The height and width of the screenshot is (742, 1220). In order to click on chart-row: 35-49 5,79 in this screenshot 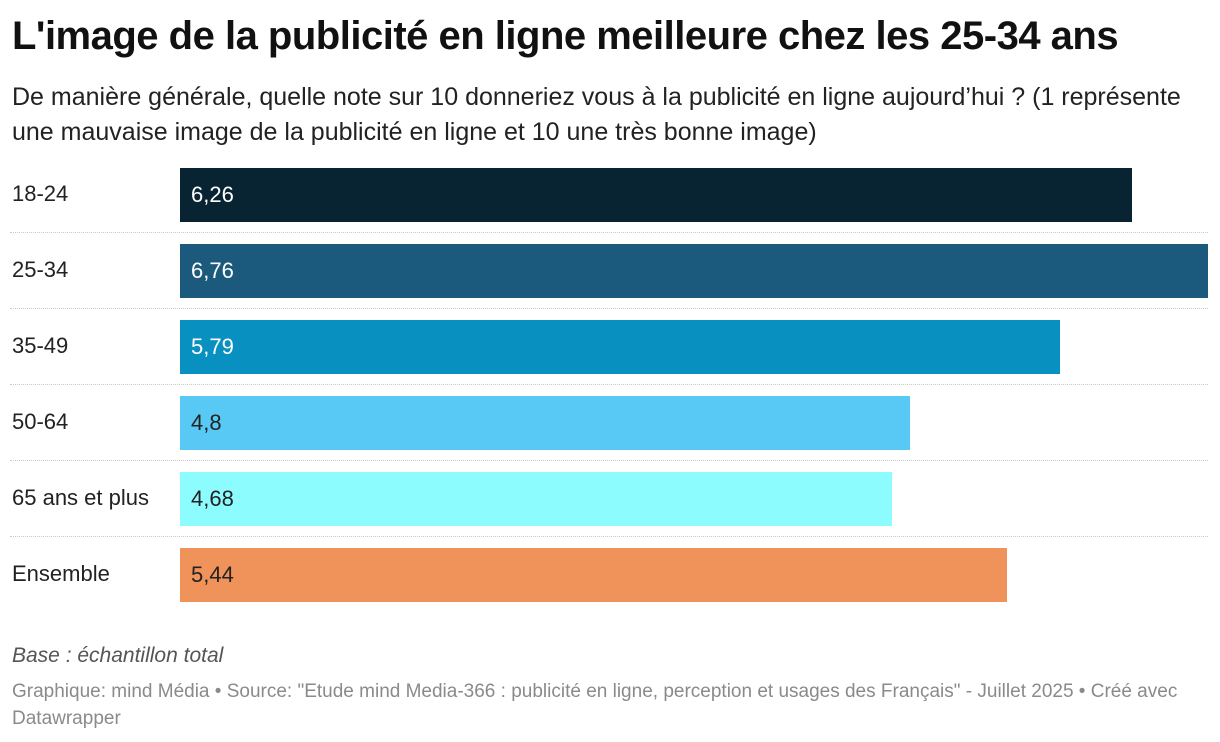, I will do `click(604, 350)`.